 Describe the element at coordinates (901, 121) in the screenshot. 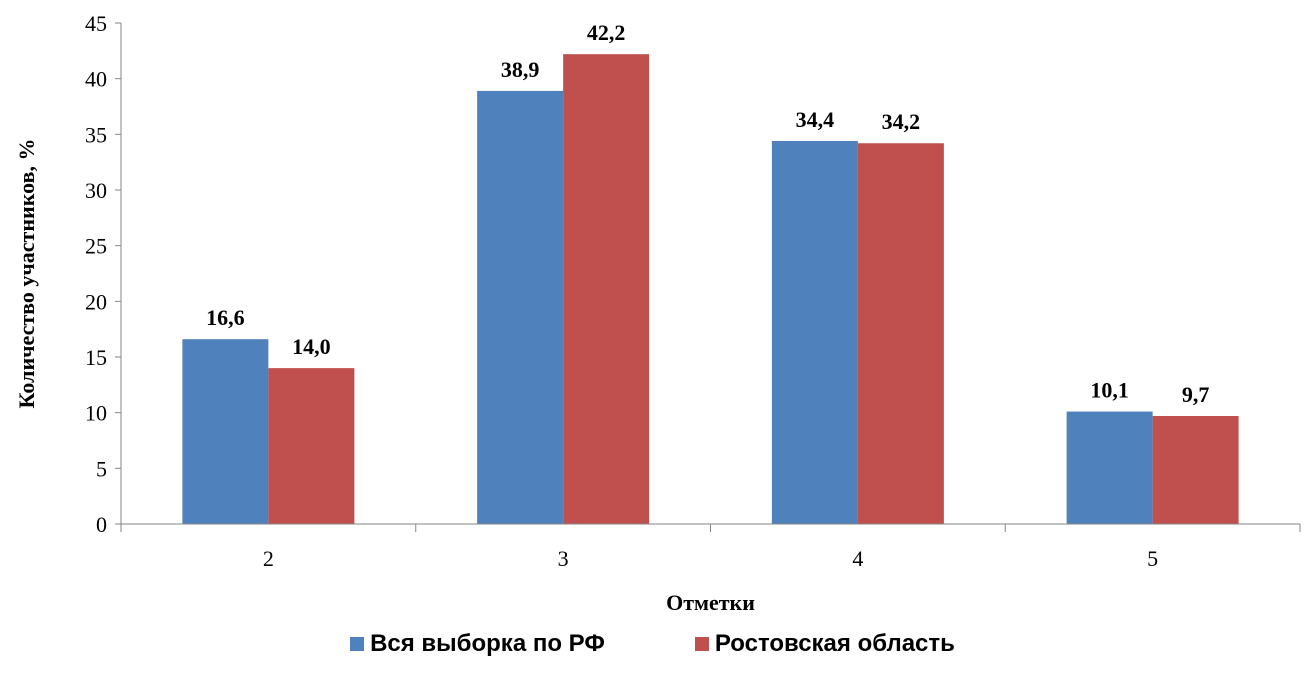

I see `data-label: 34,2` at that location.